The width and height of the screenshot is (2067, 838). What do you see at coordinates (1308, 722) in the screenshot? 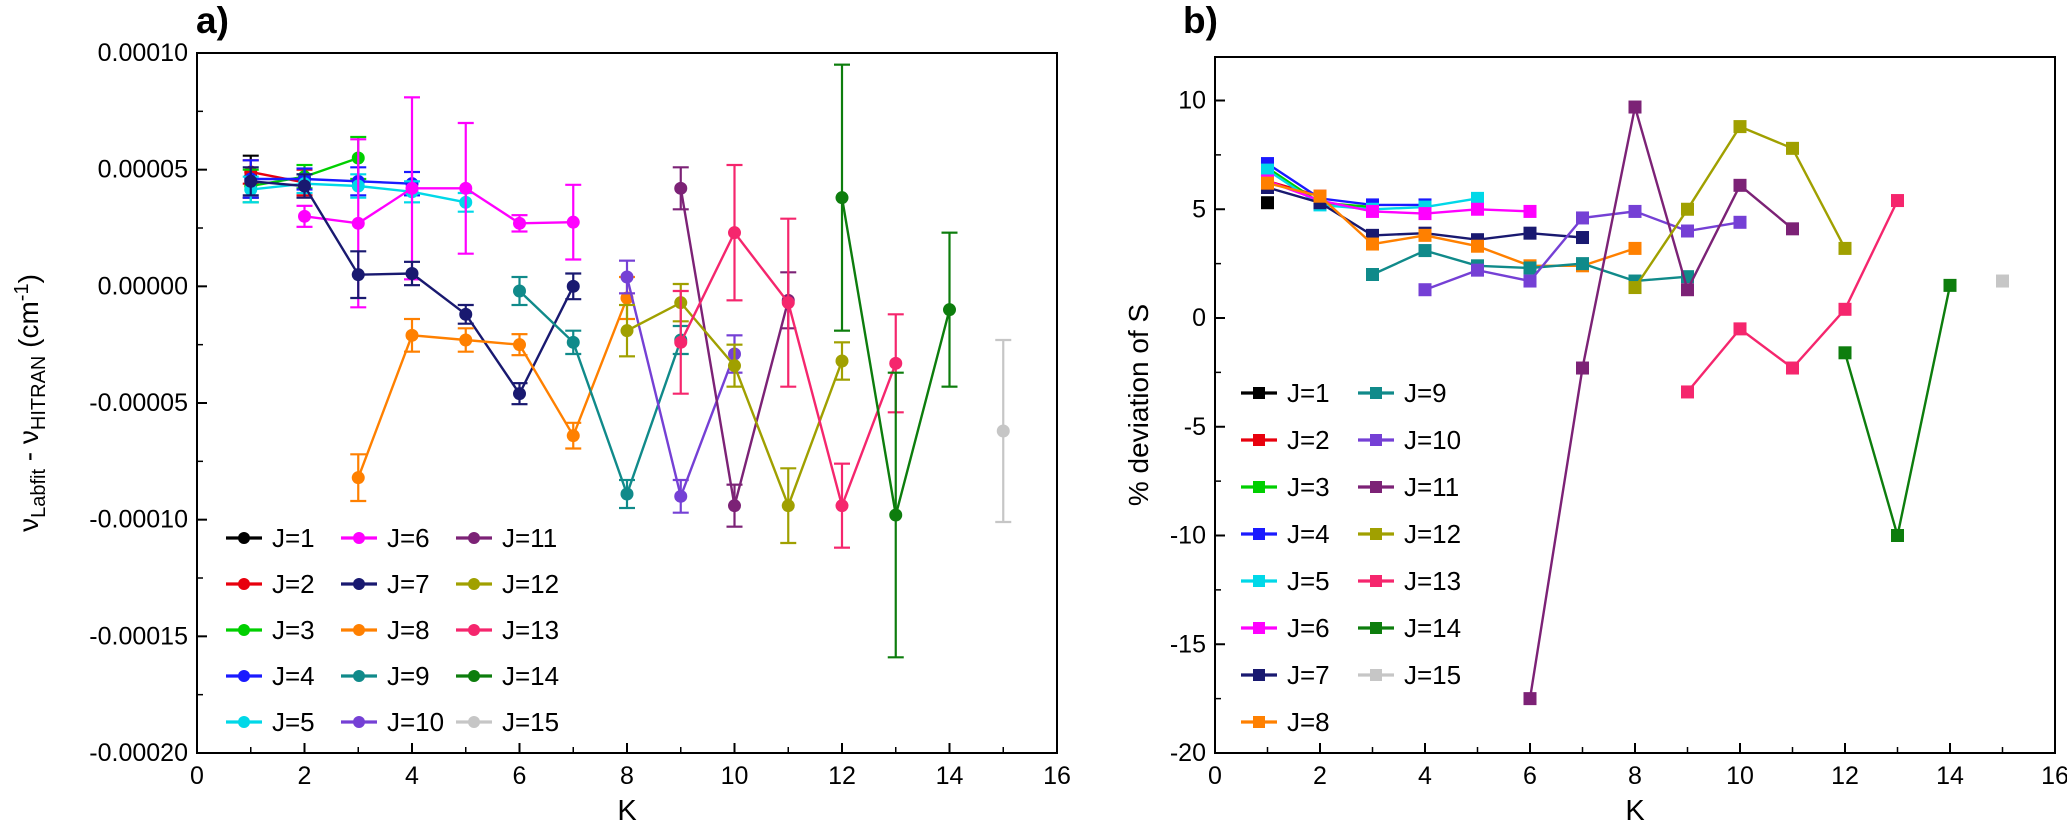
I see `legend-label: J=8` at bounding box center [1308, 722].